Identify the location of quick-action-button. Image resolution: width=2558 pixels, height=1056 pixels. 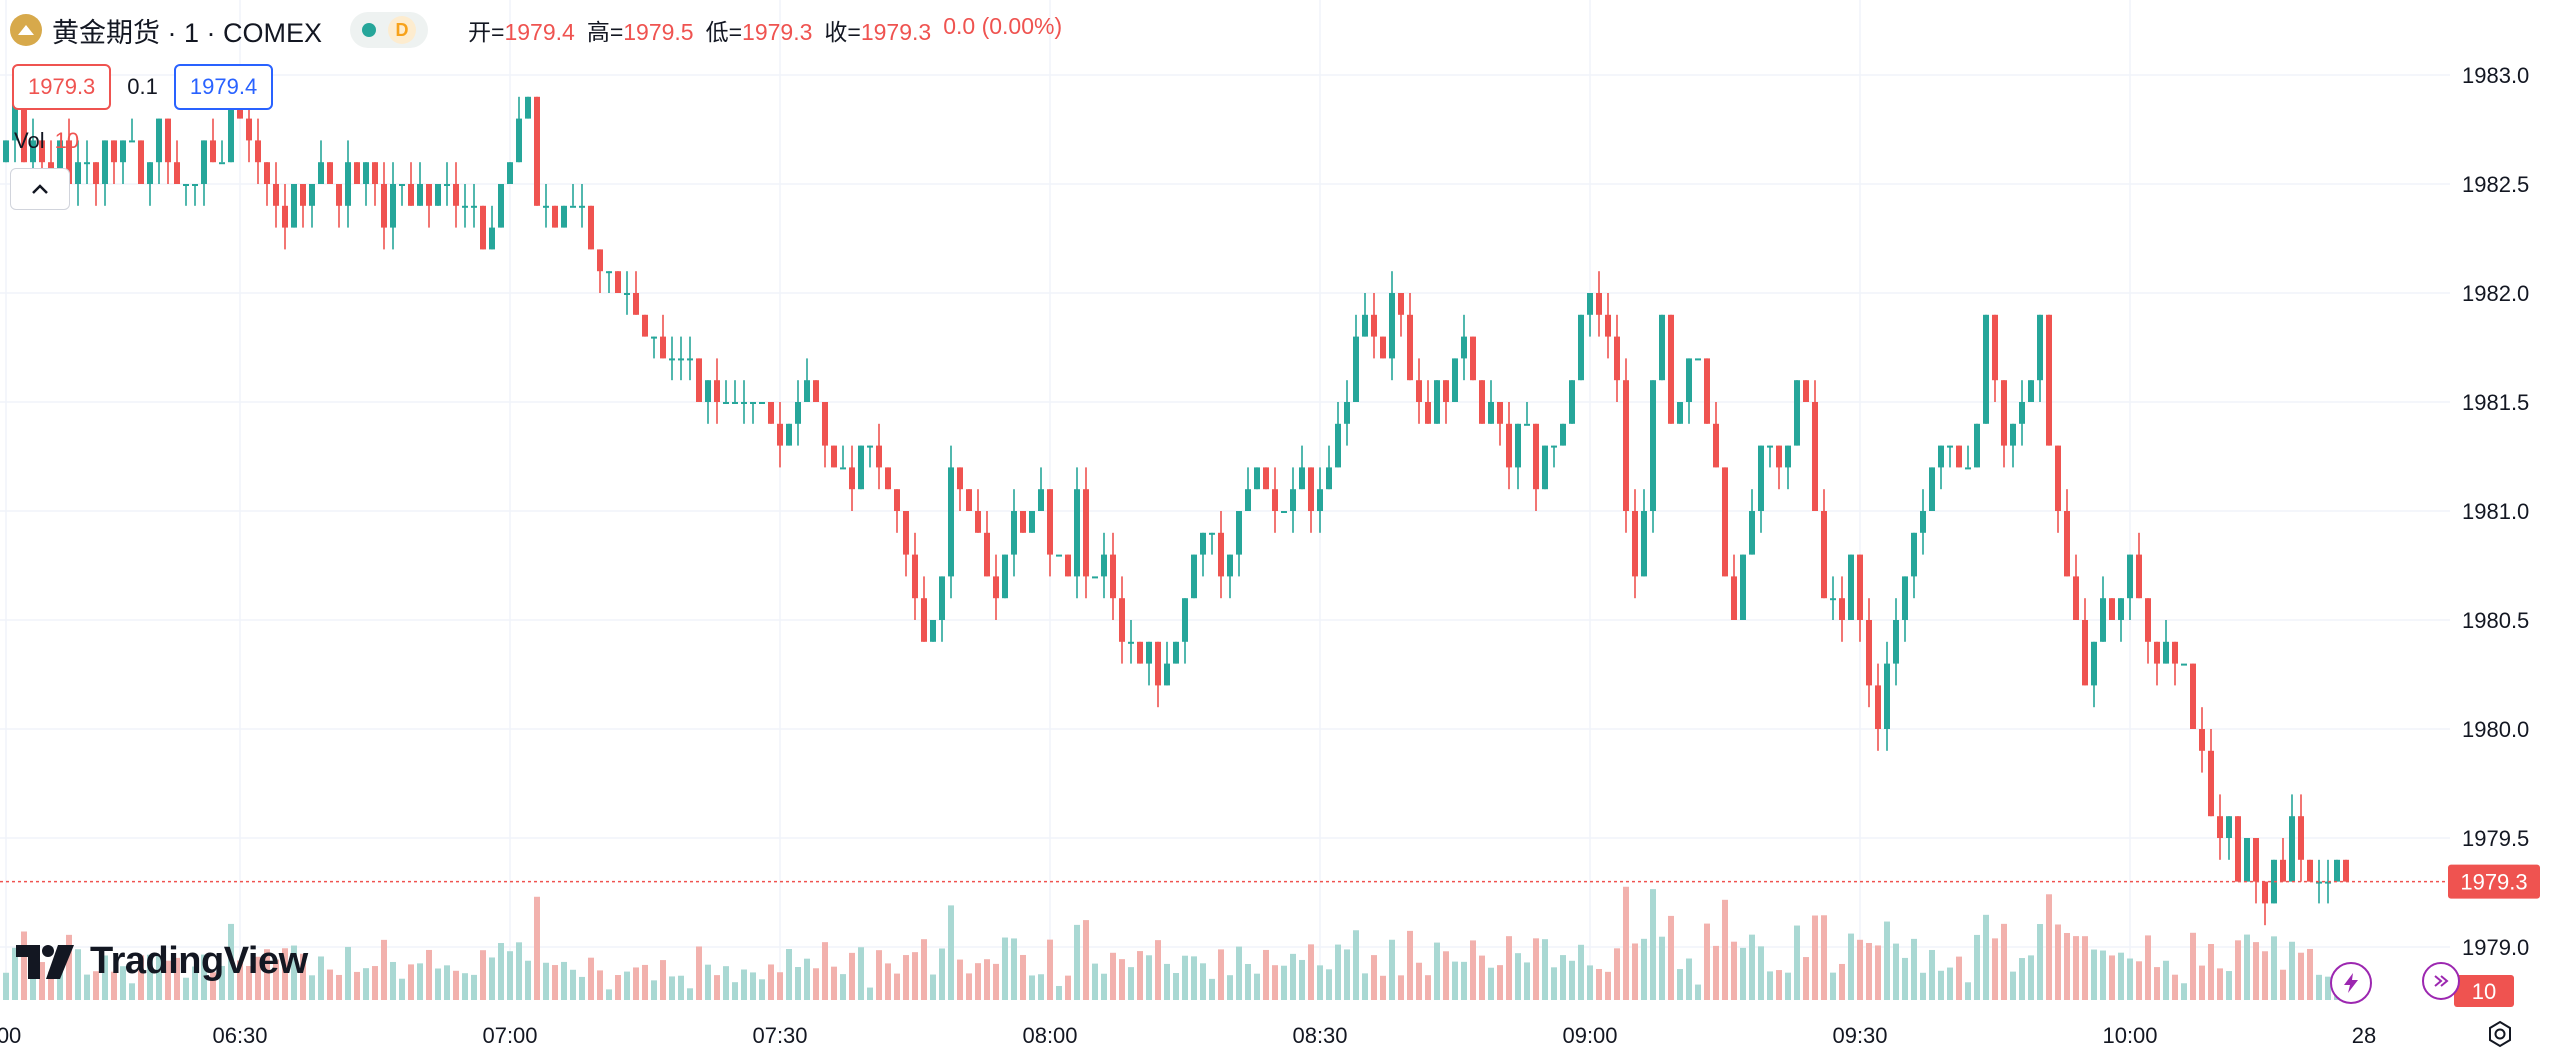
(2351, 983).